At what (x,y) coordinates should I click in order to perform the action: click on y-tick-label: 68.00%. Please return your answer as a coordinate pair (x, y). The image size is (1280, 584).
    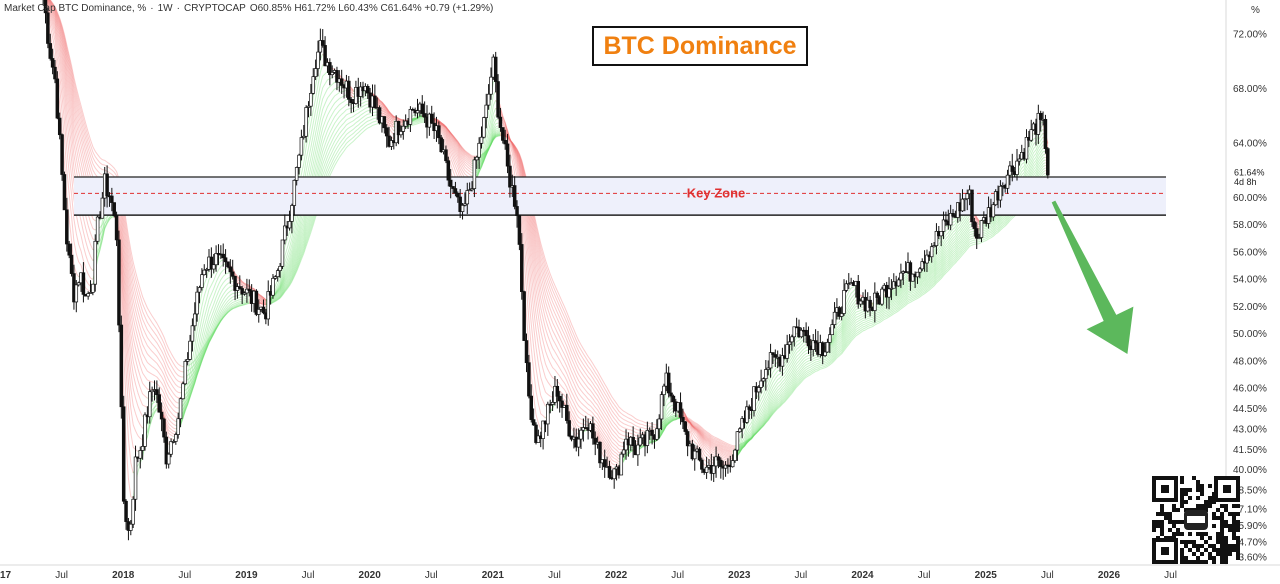
    Looking at the image, I should click on (1250, 89).